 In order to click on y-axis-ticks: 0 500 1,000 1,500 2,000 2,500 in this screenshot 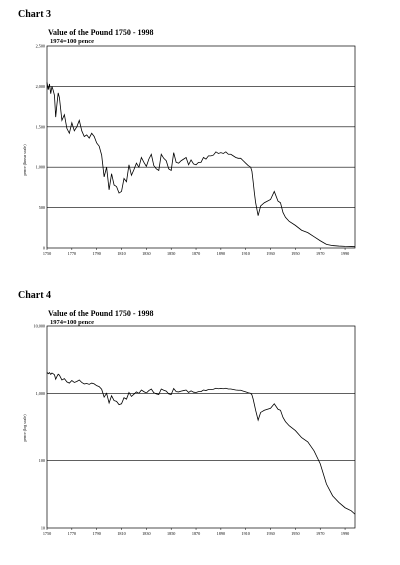, I will do `click(40, 147)`.